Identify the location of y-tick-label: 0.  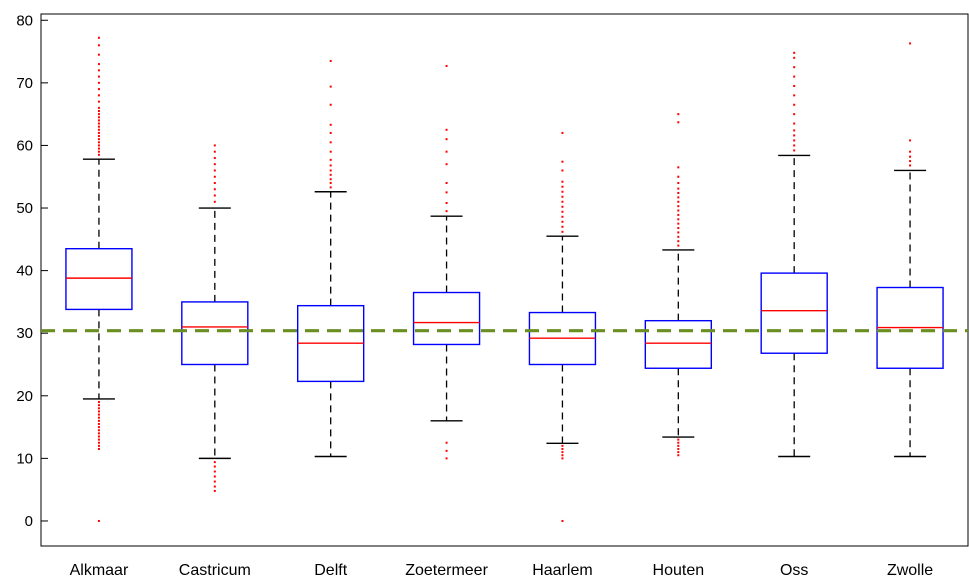
(29, 521).